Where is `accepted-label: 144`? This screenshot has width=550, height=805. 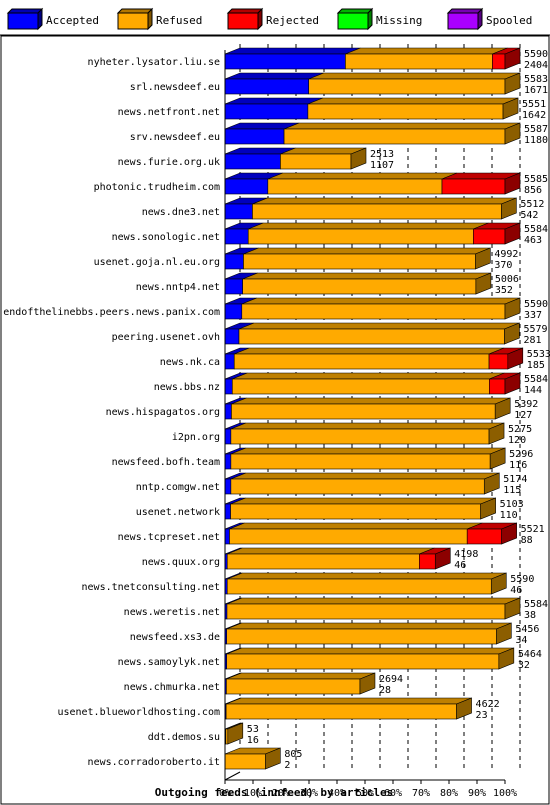
accepted-label: 144 is located at coordinates (533, 390).